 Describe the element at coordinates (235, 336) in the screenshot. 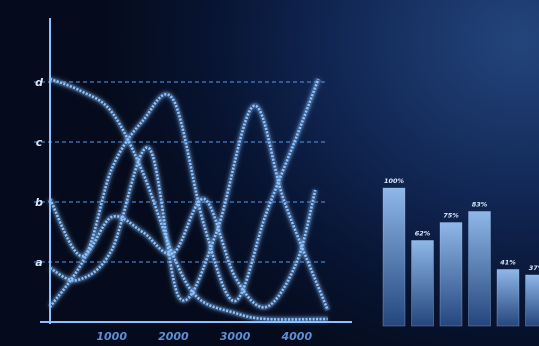

I see `x-tick-label: 3000` at that location.